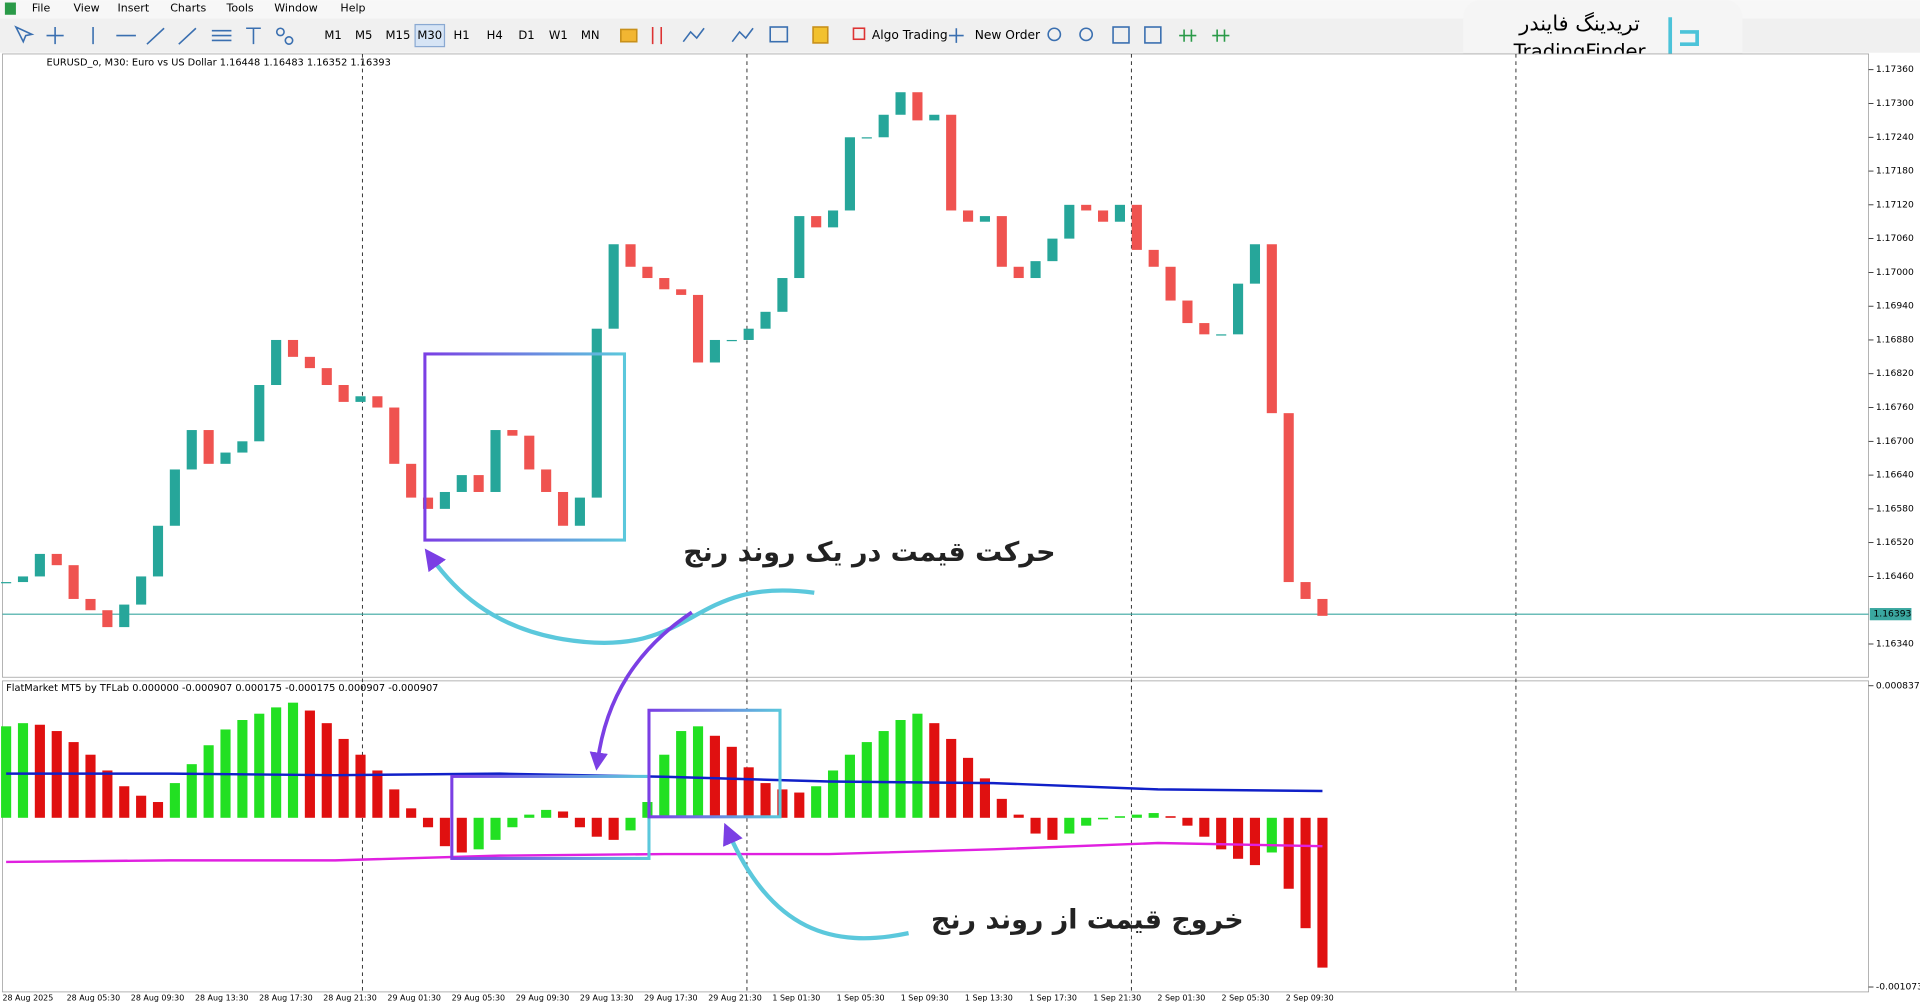  Describe the element at coordinates (590, 35) in the screenshot. I see `timeframe-button: MN` at that location.